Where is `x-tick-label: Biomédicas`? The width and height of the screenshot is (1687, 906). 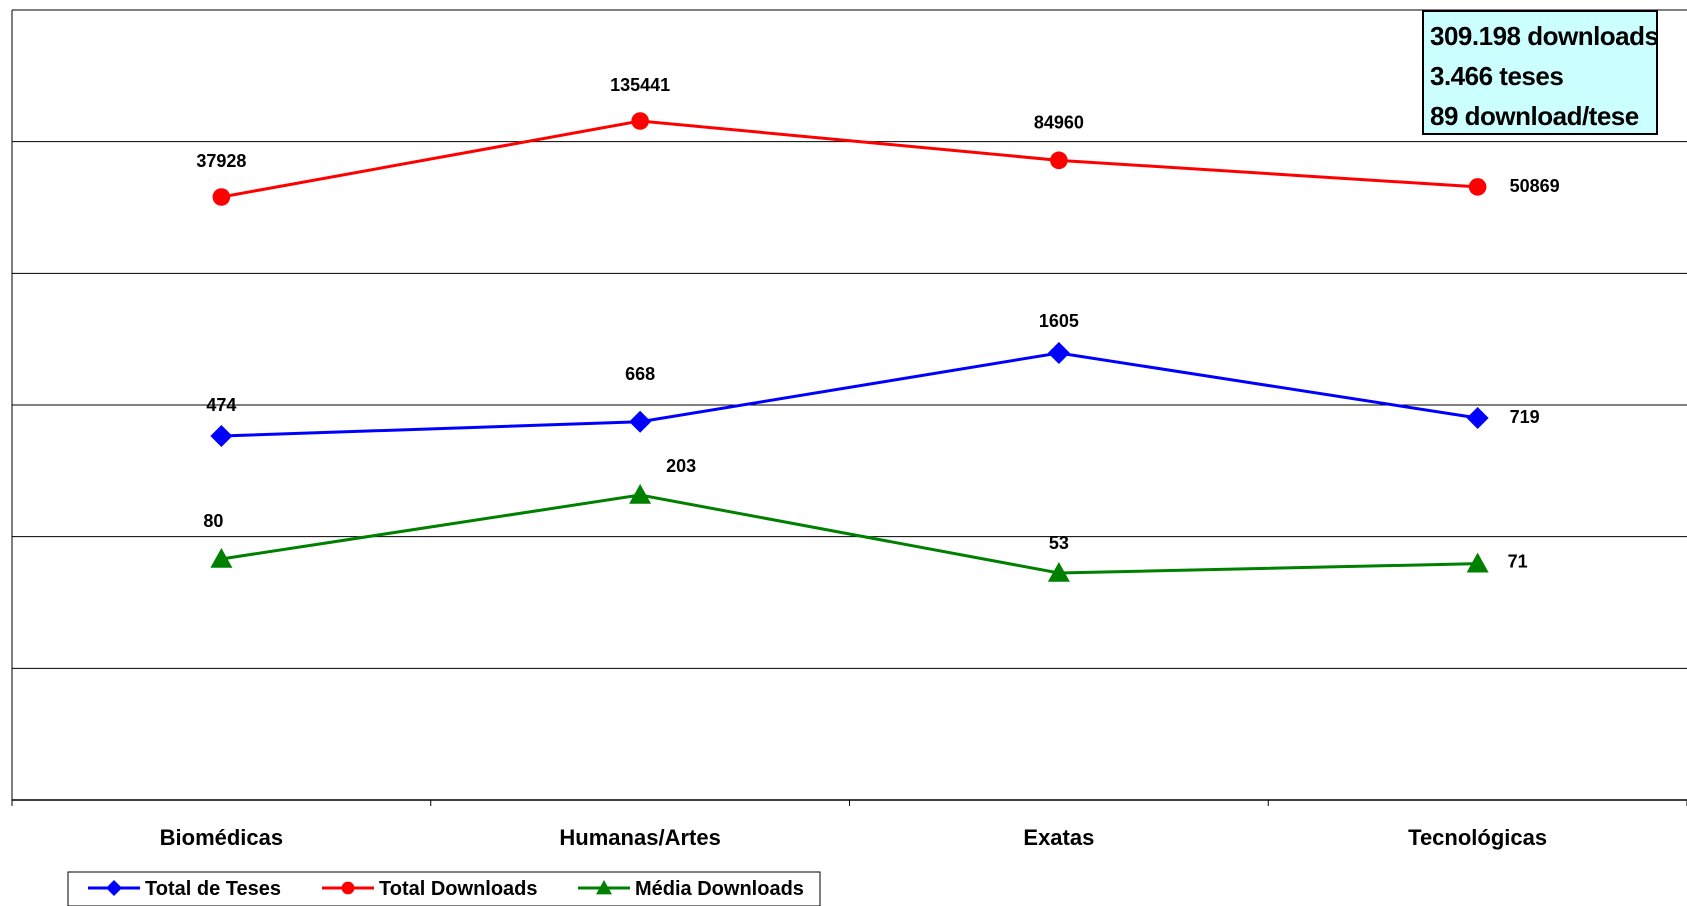
x-tick-label: Biomédicas is located at coordinates (222, 837).